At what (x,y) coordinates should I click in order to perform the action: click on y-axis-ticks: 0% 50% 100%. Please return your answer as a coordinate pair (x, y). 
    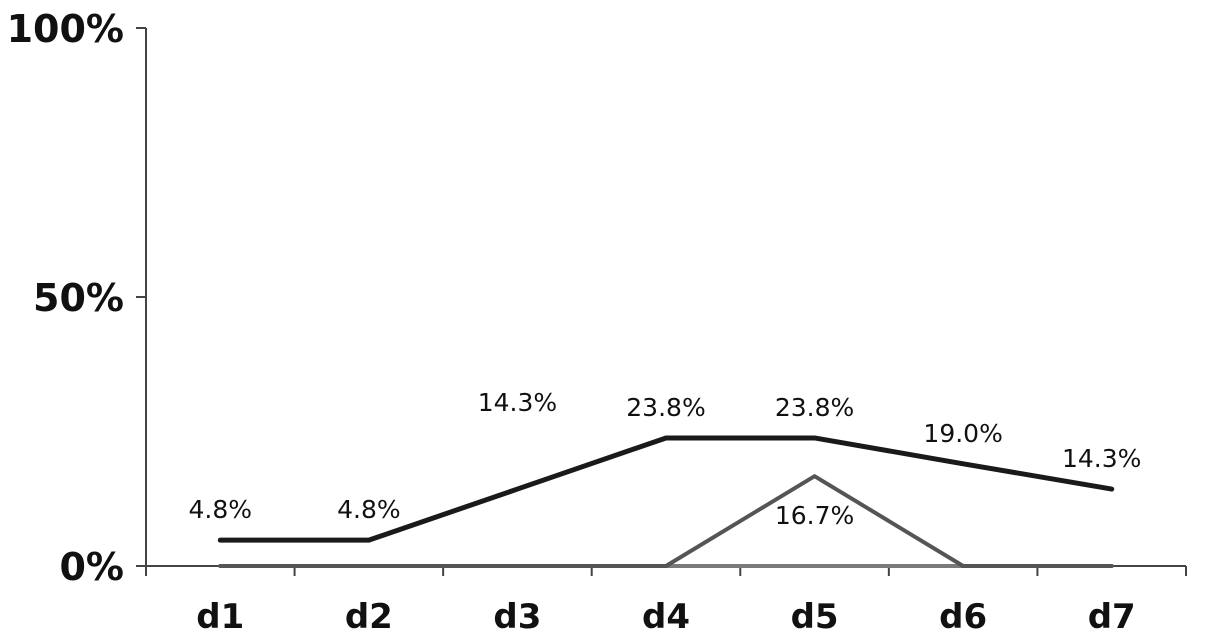
    Looking at the image, I should click on (76, 298).